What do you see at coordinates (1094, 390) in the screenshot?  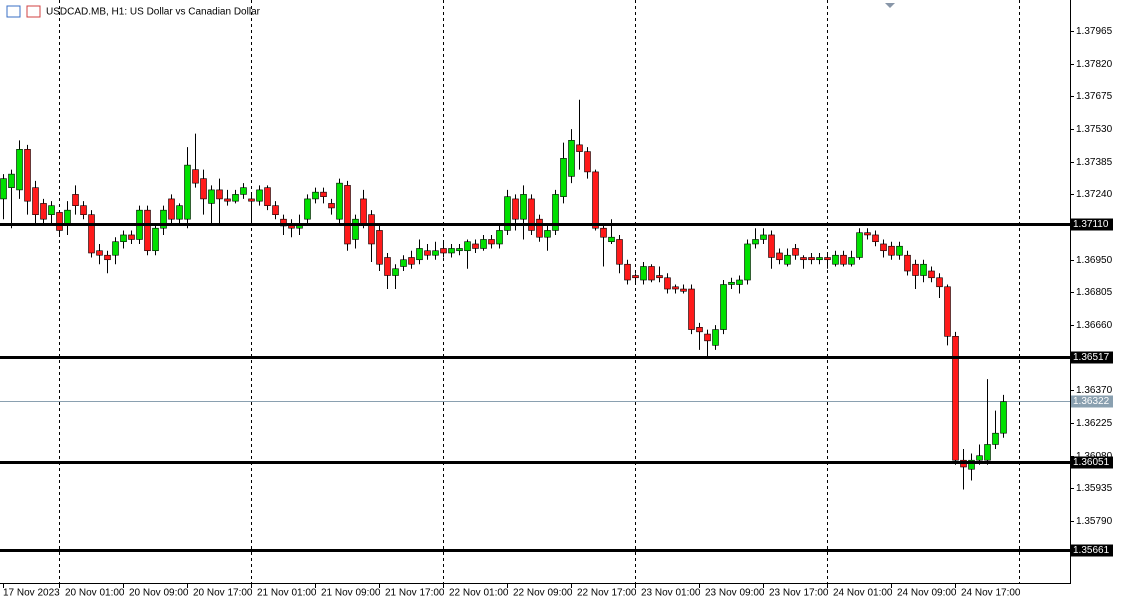 I see `y-tick-label: 1.36370` at bounding box center [1094, 390].